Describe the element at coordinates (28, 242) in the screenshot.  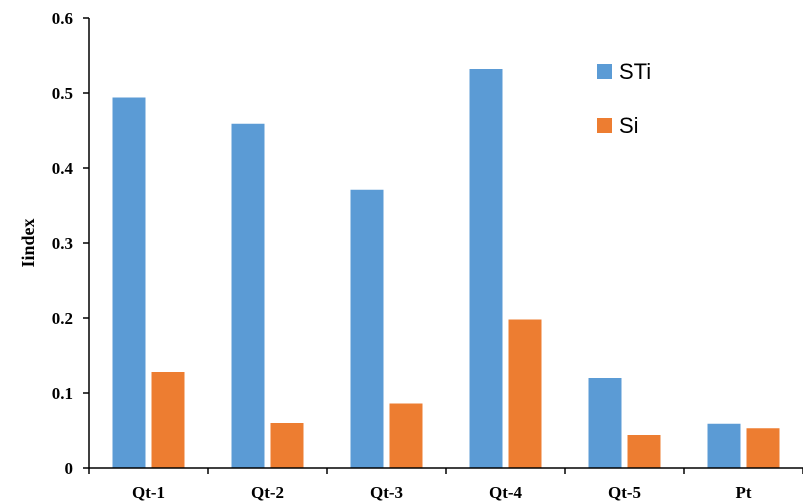
I see `y-axis-title: Iindex` at that location.